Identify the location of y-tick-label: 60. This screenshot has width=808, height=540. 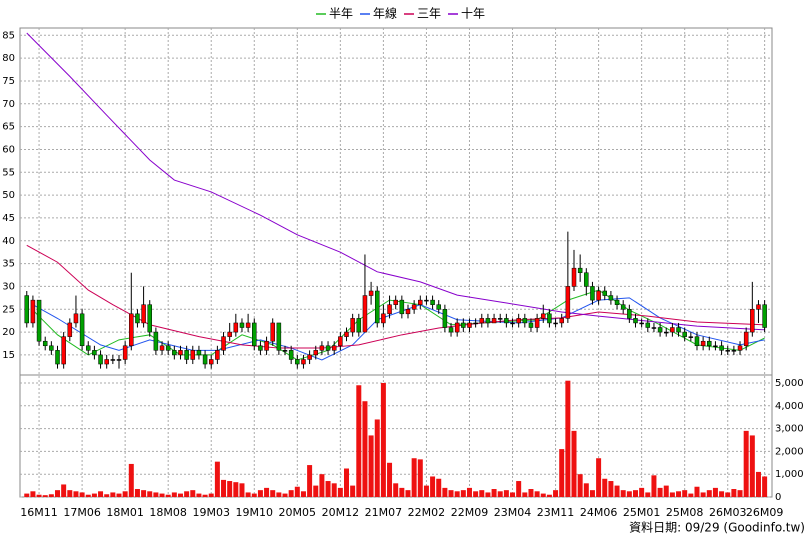
(8, 149).